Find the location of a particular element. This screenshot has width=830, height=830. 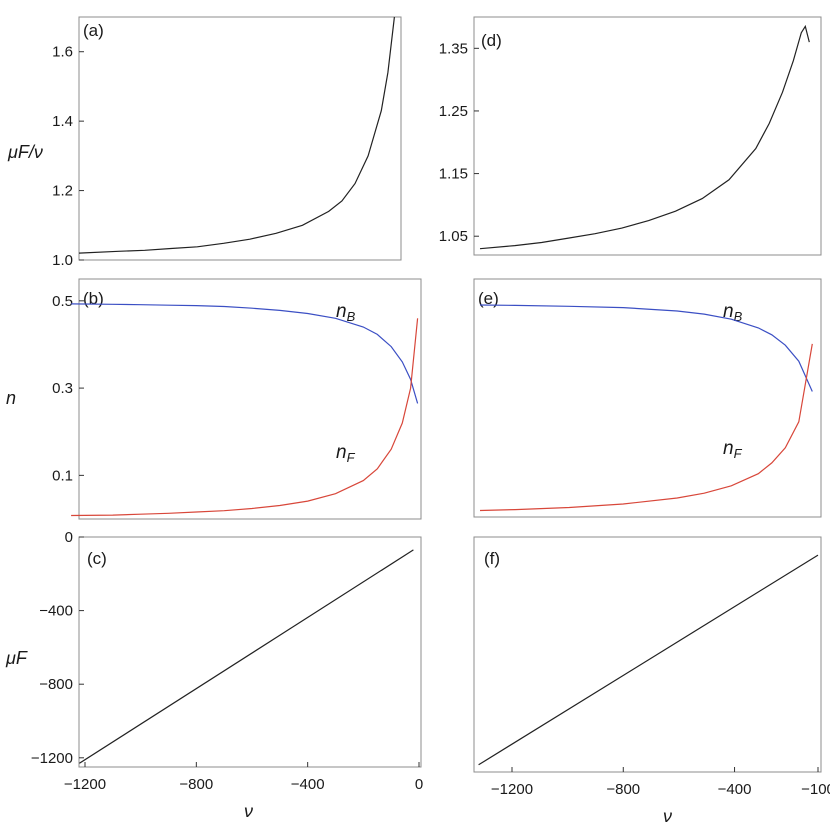

panel-a-ytick-label: 1.6 is located at coordinates (62, 52).